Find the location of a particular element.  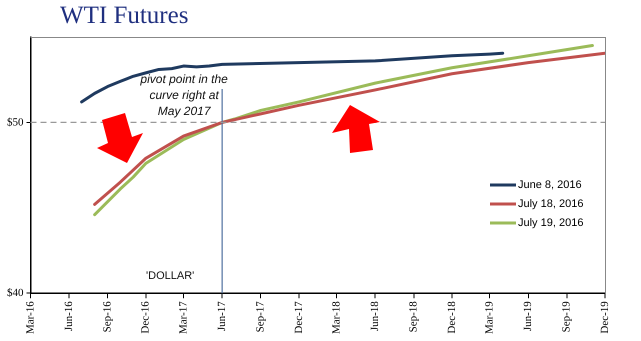

annotation: pivot point in the curve right at May 2017 is located at coordinates (183, 95).